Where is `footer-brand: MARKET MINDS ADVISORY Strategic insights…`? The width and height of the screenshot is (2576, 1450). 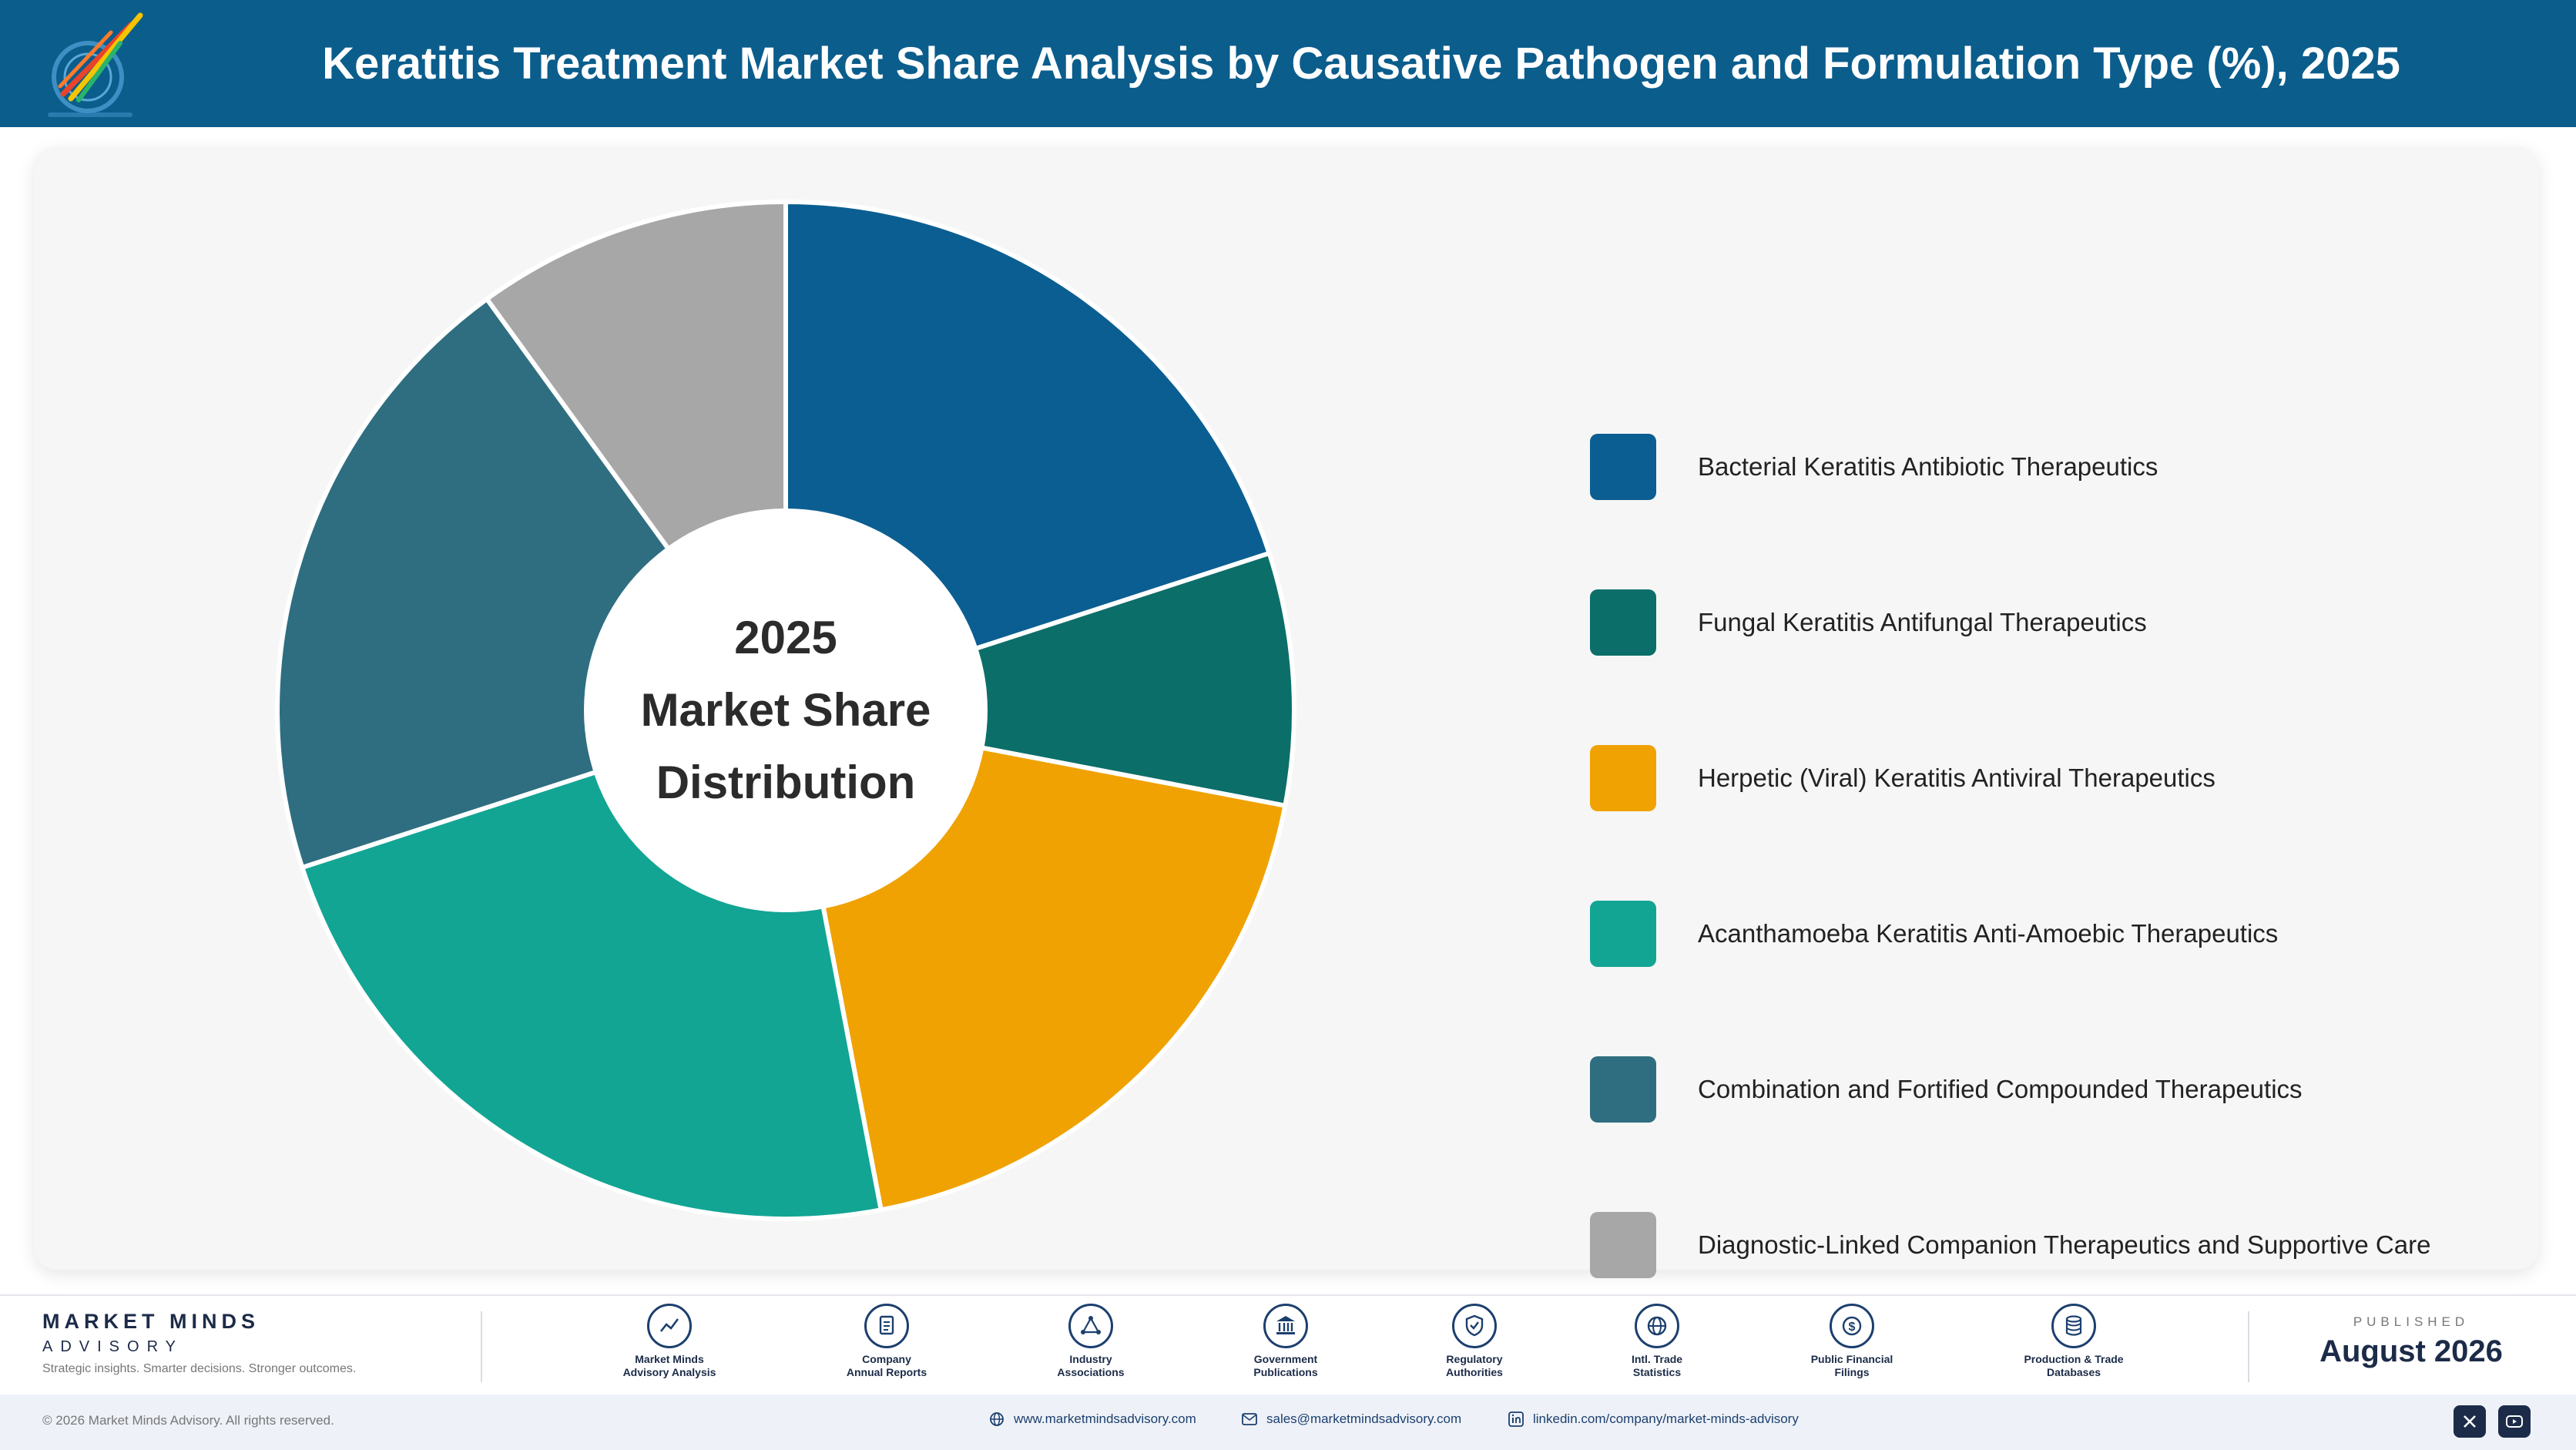
footer-brand: MARKET MINDS ADVISORY Strategic insights… is located at coordinates (199, 1343).